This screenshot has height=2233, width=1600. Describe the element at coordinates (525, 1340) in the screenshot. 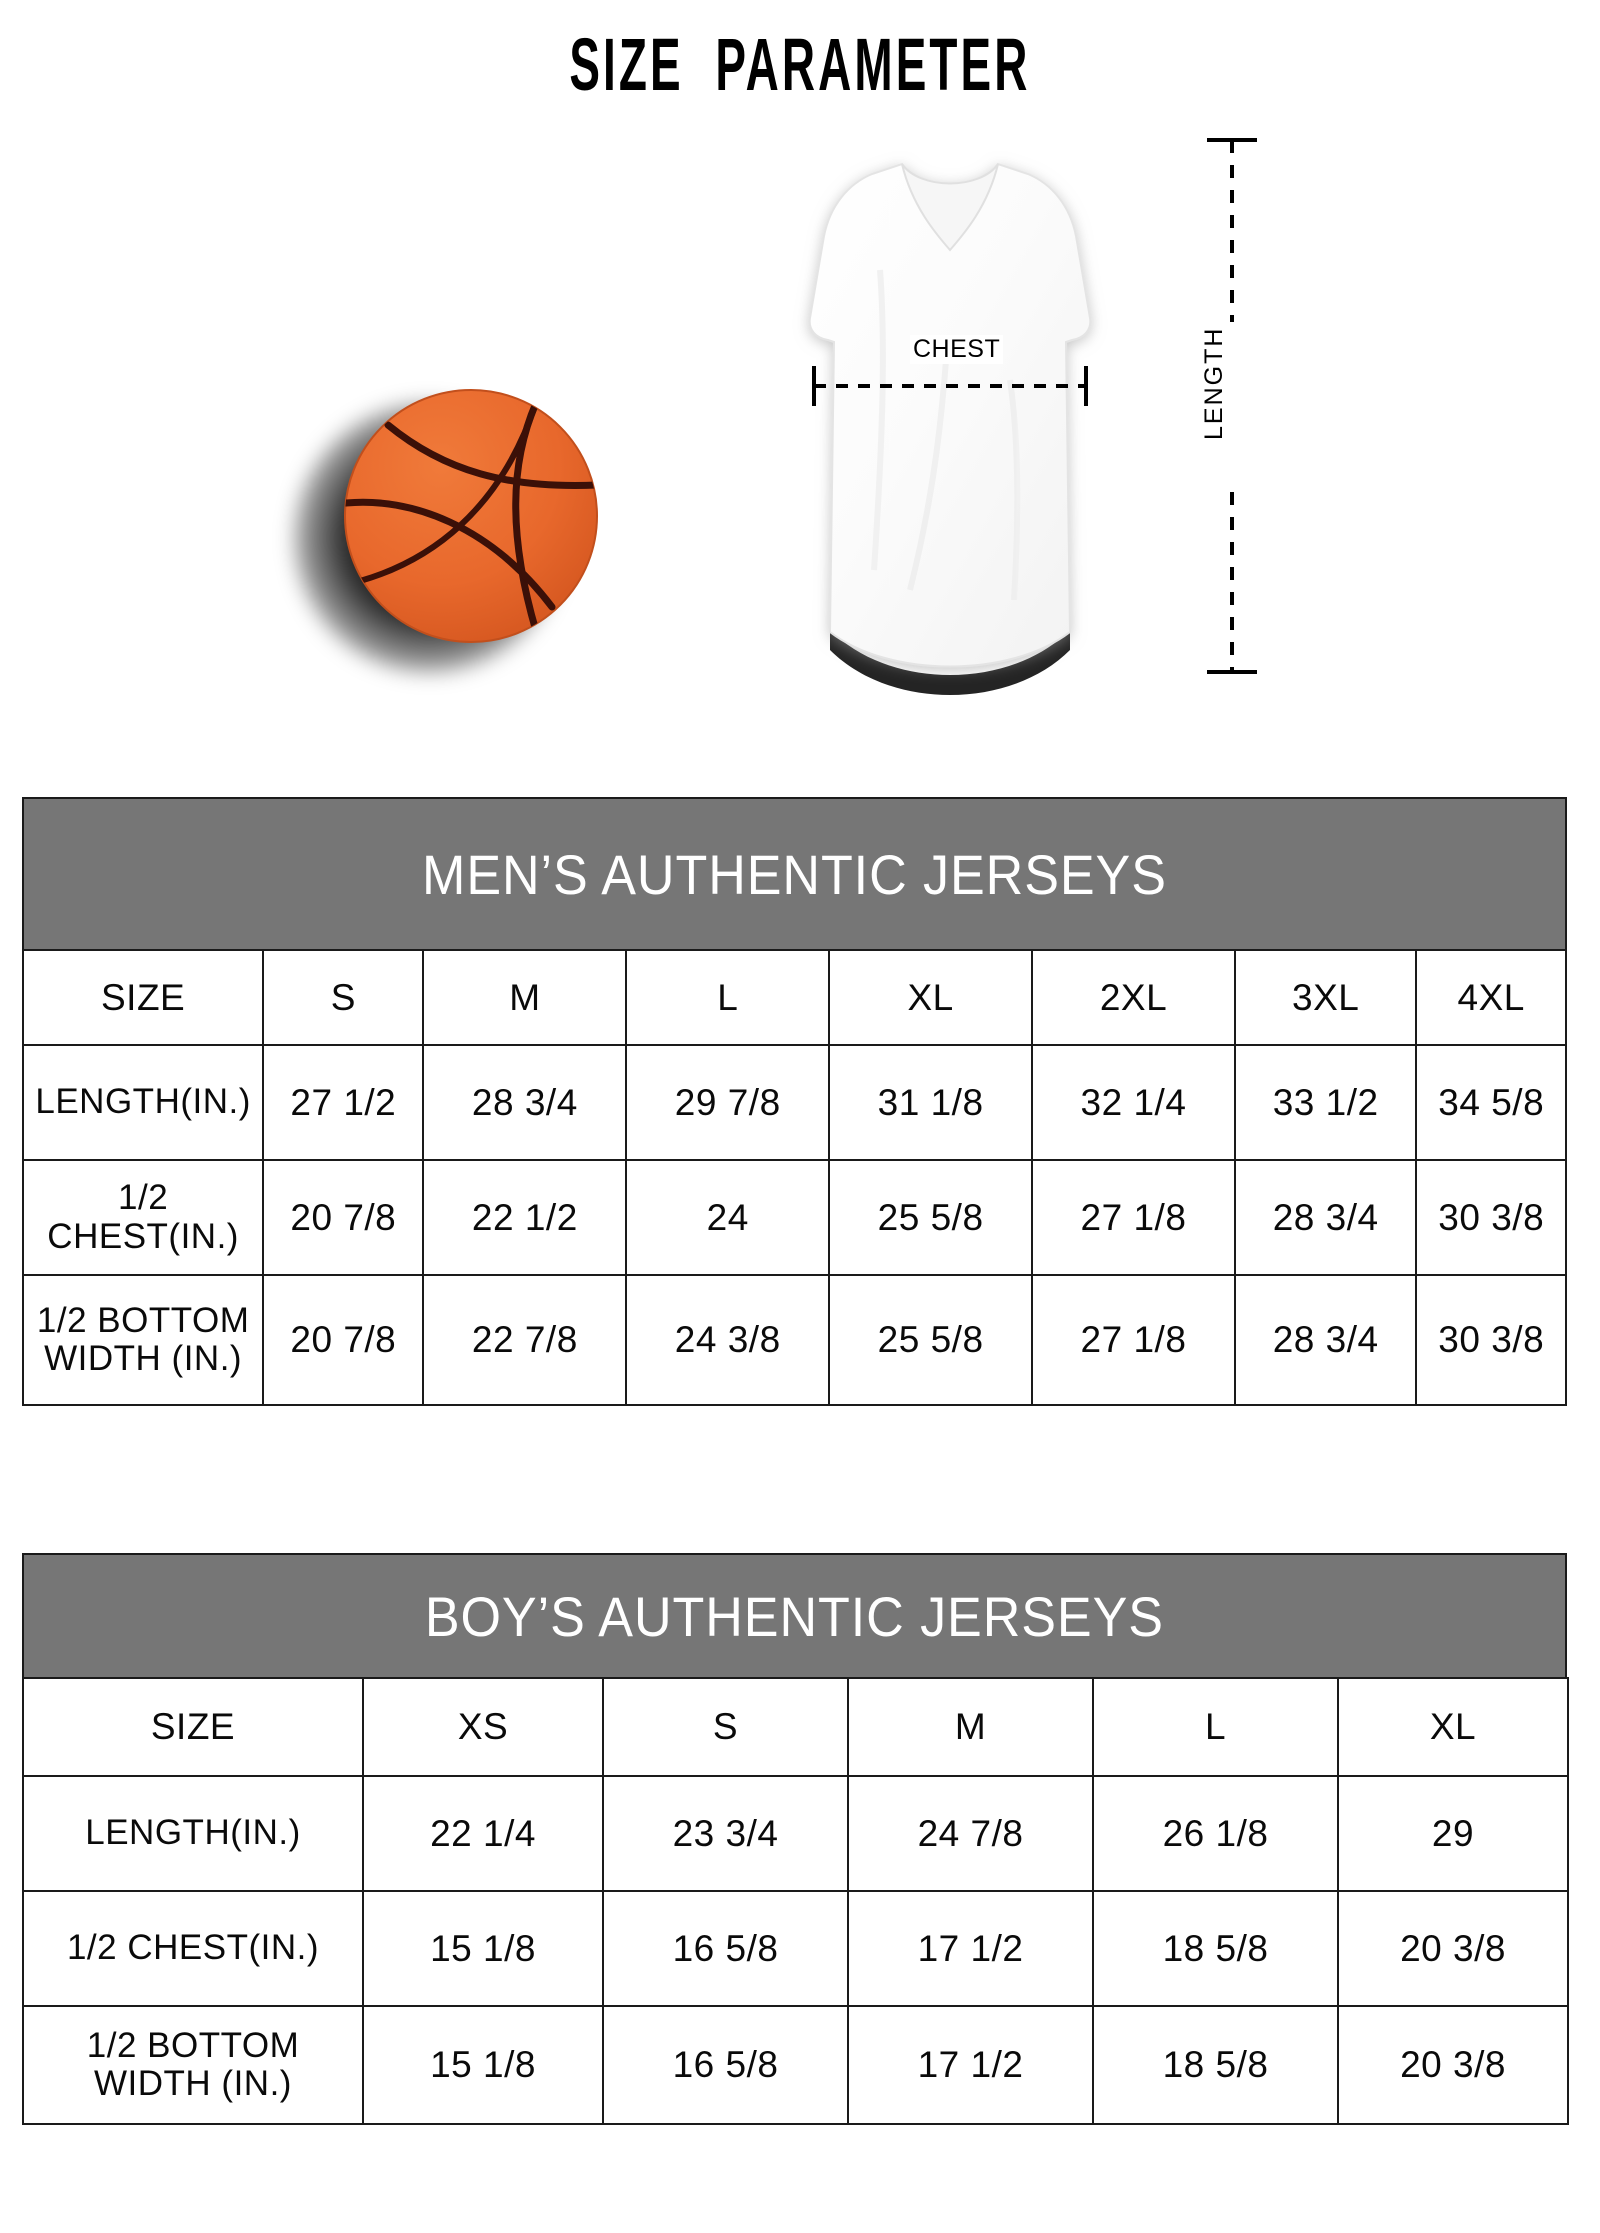

I see `mens-cell: 22 7/8` at that location.